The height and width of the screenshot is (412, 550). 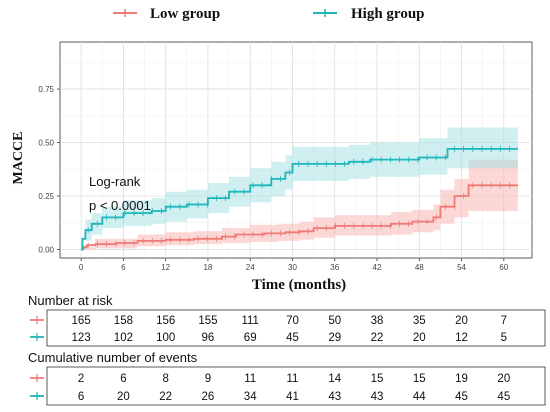 What do you see at coordinates (18, 158) in the screenshot?
I see `y-axis-label: MACCE` at bounding box center [18, 158].